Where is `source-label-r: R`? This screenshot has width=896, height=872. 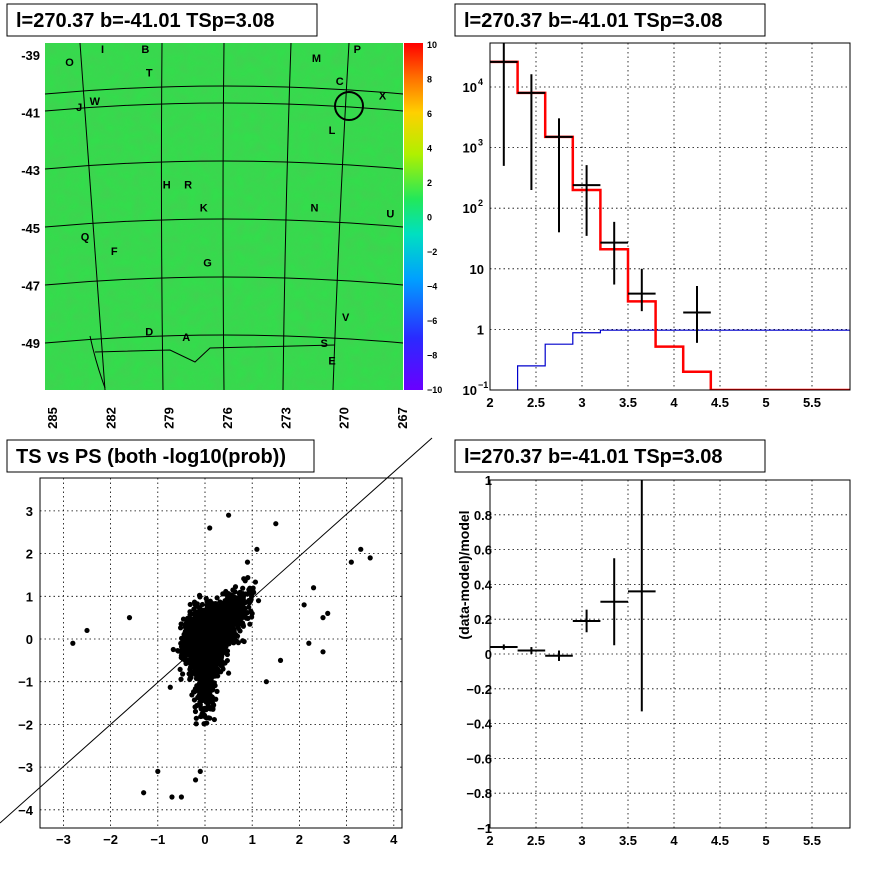 source-label-r: R is located at coordinates (188, 186).